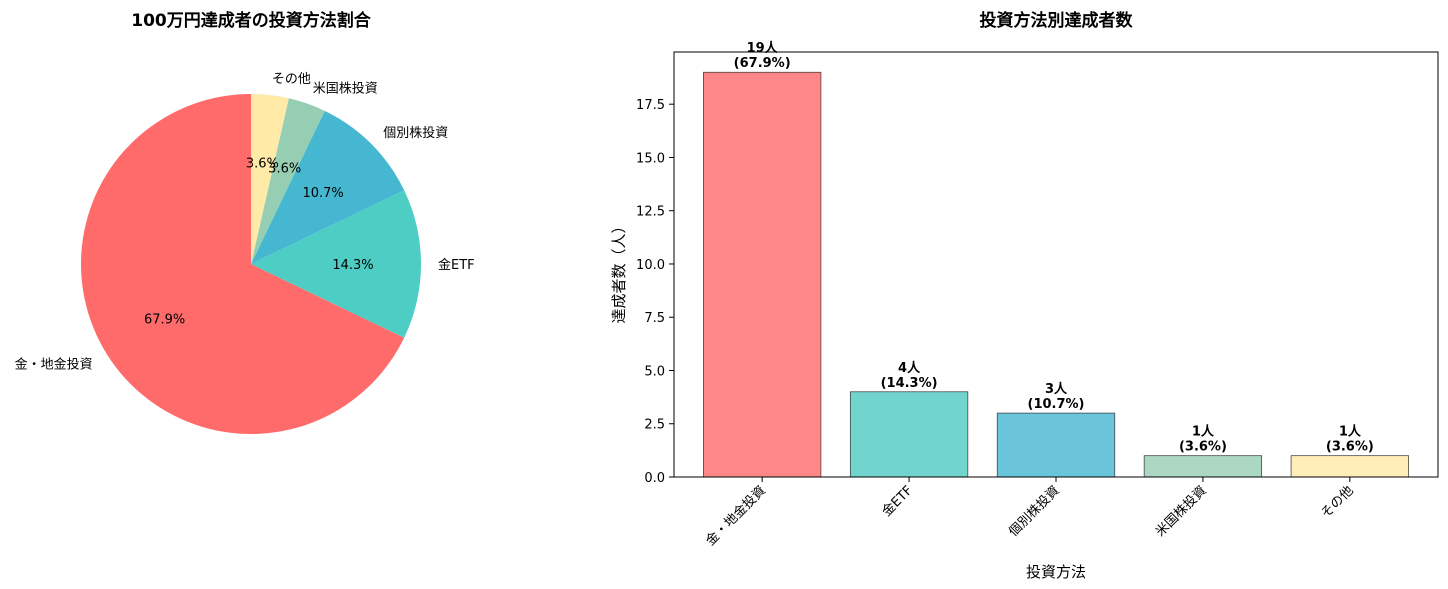 This screenshot has height=589, width=1448. Describe the element at coordinates (1056, 404) in the screenshot. I see `bar-percent-label: (10.7%)` at that location.